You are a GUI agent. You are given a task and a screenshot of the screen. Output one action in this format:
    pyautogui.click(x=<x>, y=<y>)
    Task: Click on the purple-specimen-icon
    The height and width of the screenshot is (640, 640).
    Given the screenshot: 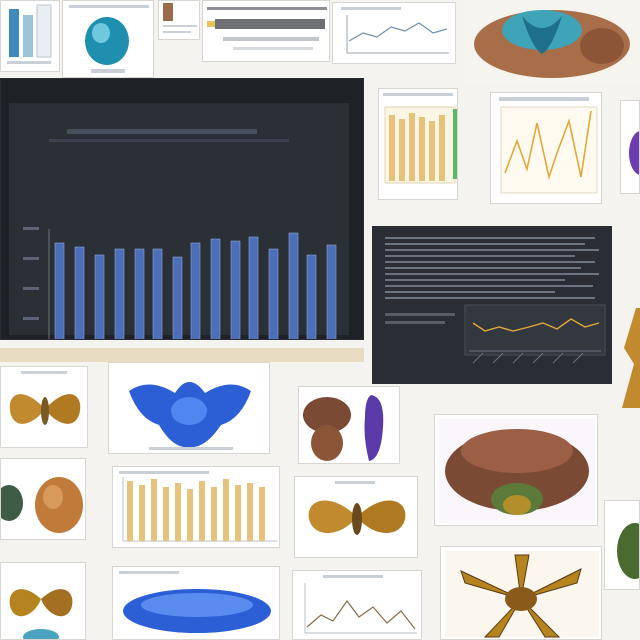 What is the action you would take?
    pyautogui.click(x=634, y=153)
    